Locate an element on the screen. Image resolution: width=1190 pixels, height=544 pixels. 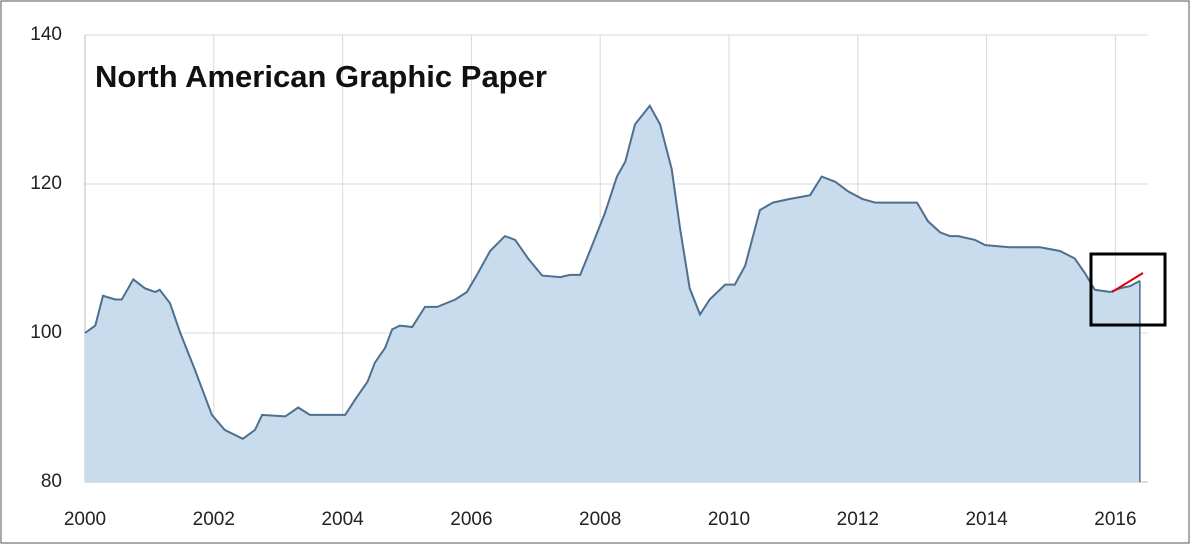
y-tick-label: 80 is located at coordinates (51, 481).